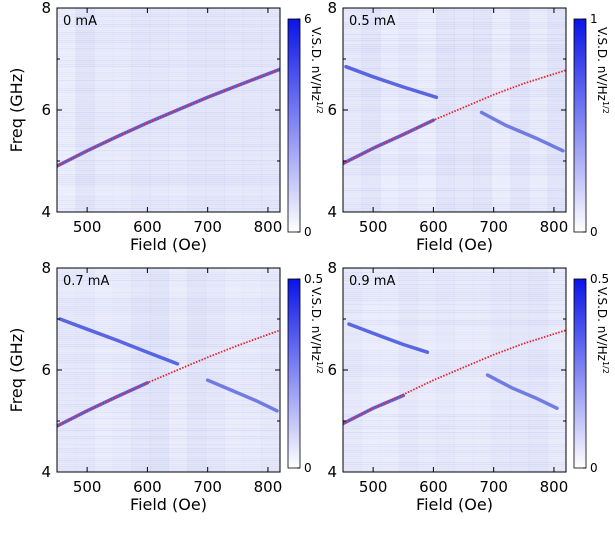 The height and width of the screenshot is (535, 615). I want to click on mode-band, so click(242, 395).